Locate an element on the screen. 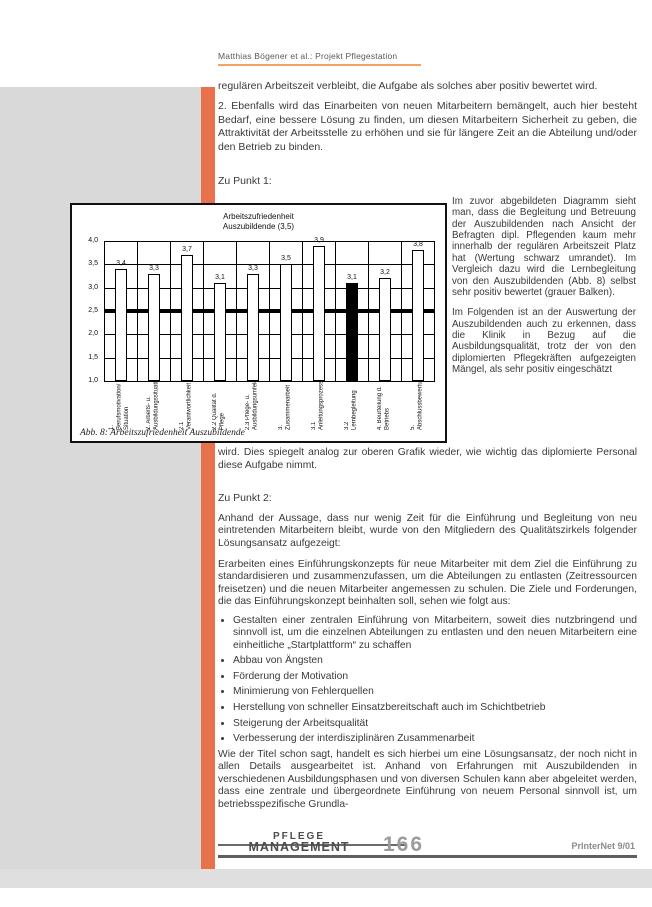  chart-title-line1: Arbeitszufriedenheit is located at coordinates (258, 216).